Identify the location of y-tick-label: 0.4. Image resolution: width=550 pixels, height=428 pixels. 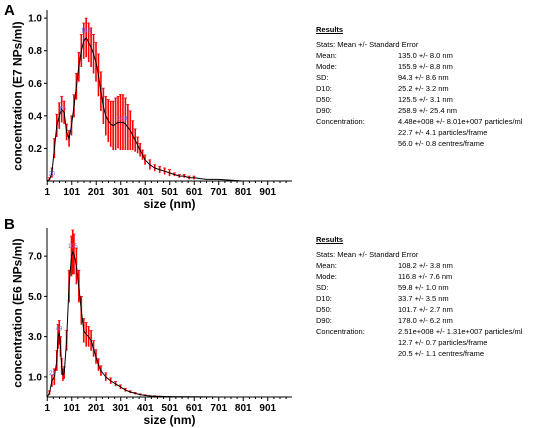
(35, 116).